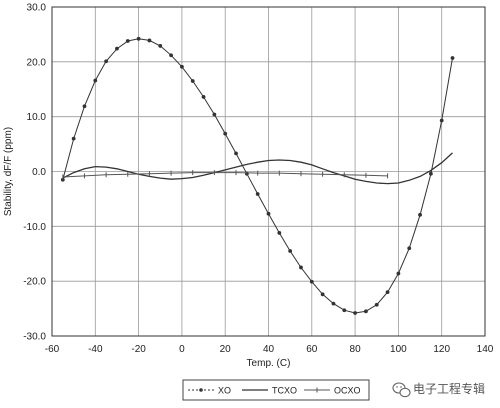 Image resolution: width=500 pixels, height=408 pixels. I want to click on series-line-tcxo, so click(257, 168).